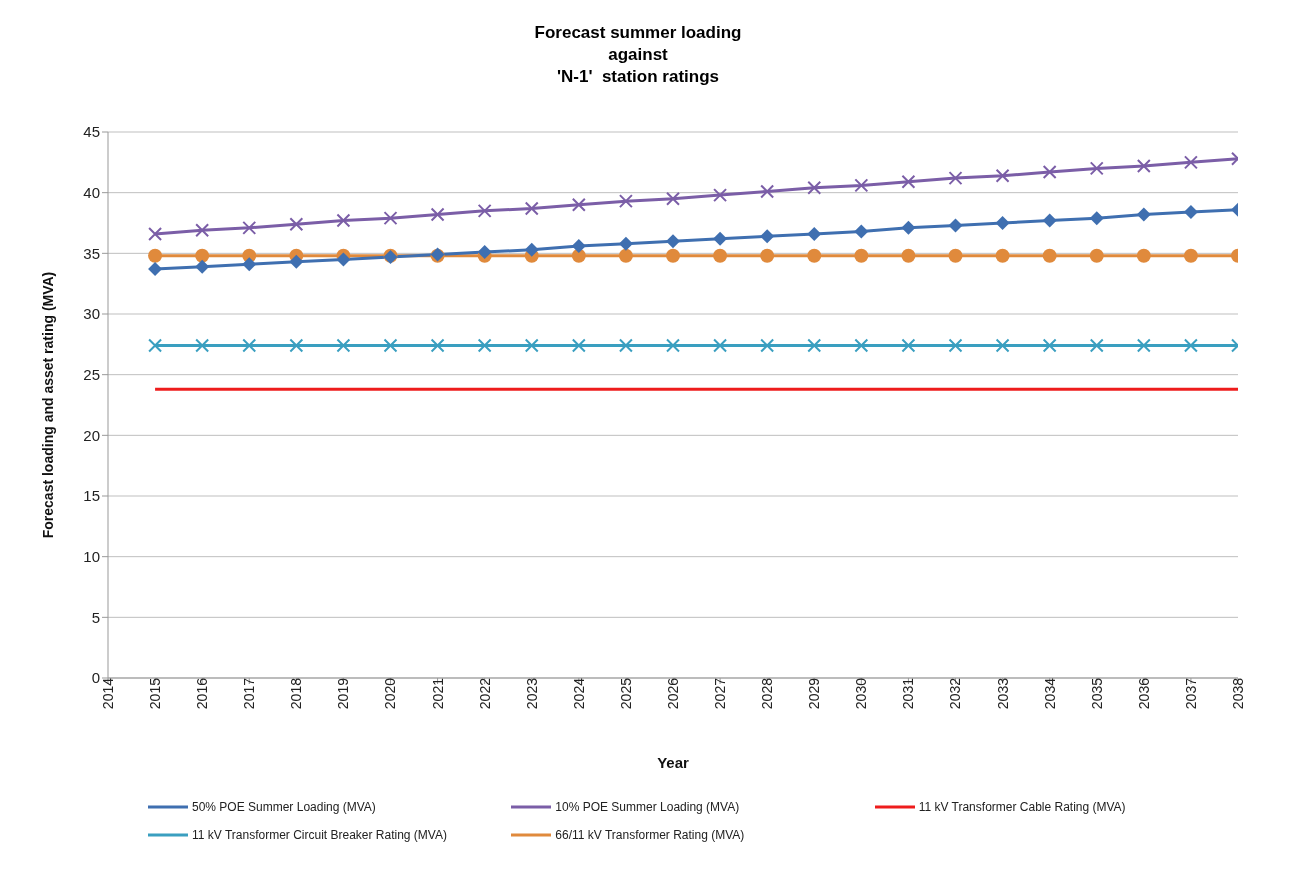 The width and height of the screenshot is (1291, 871). Describe the element at coordinates (720, 693) in the screenshot. I see `x-tick-label: 2027` at that location.